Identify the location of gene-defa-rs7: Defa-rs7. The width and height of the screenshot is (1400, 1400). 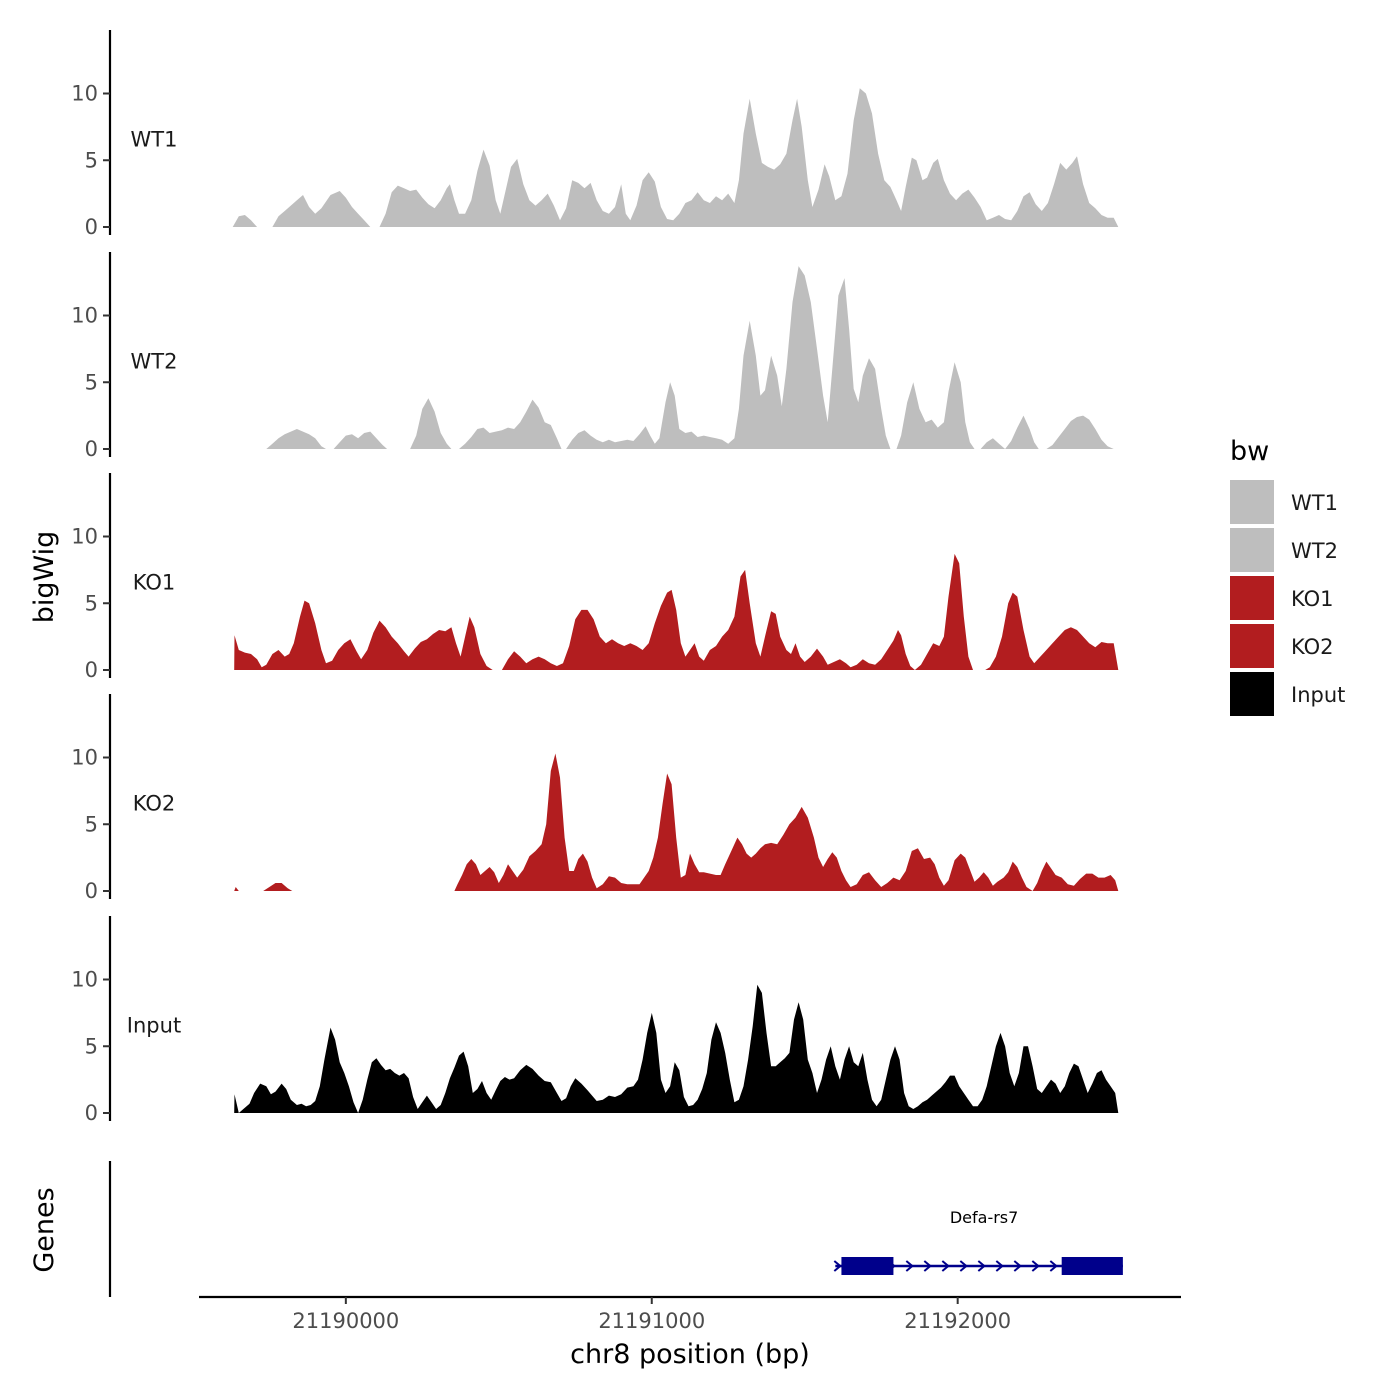
(978, 1241).